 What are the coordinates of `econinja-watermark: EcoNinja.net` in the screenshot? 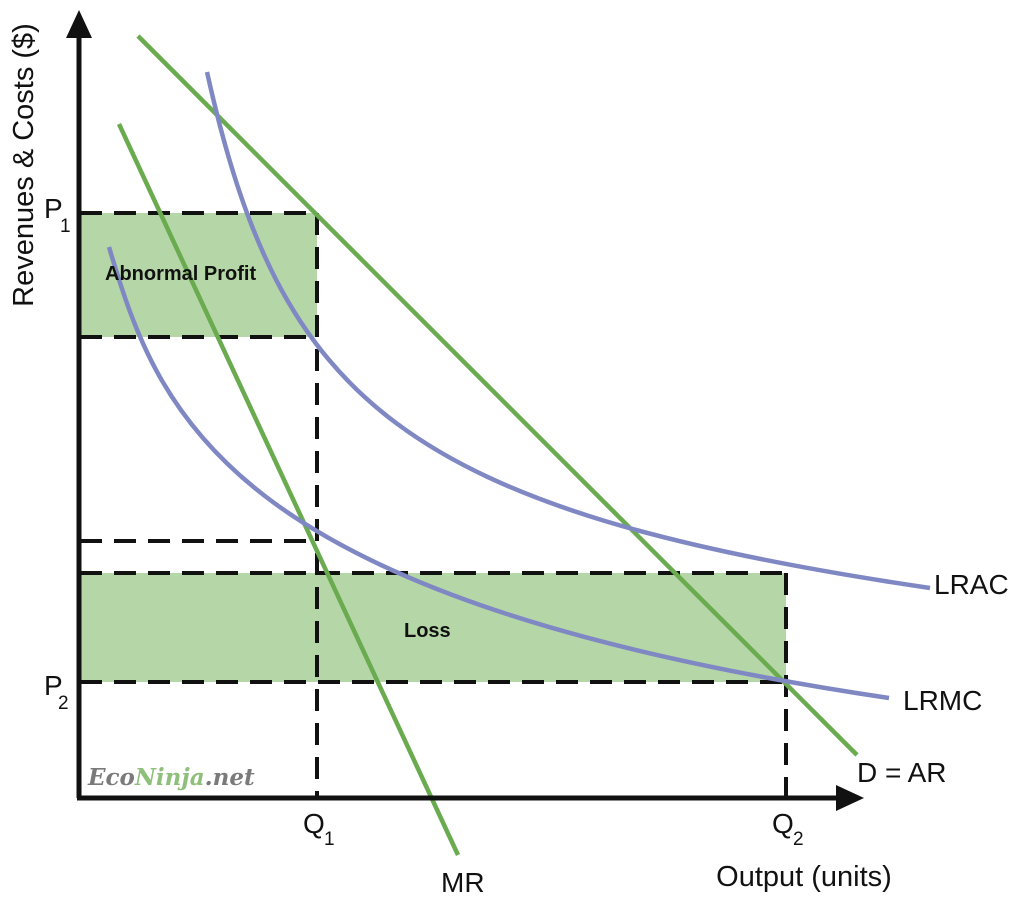 It's located at (171, 777).